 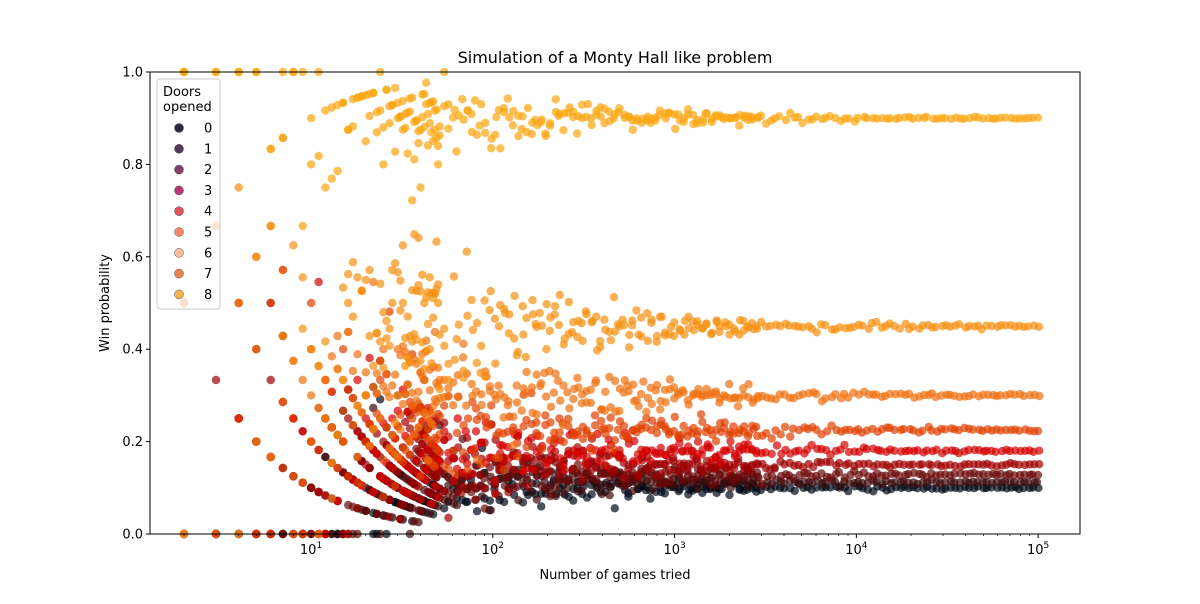 I want to click on legend-label-4: 4, so click(x=208, y=212).